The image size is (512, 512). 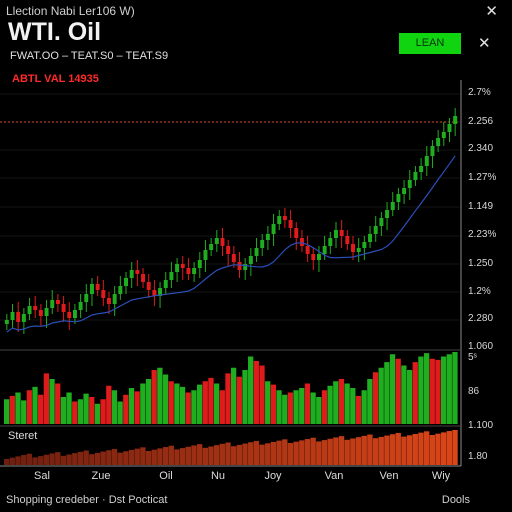 I want to click on volume-tick: 1.100, so click(x=481, y=425).